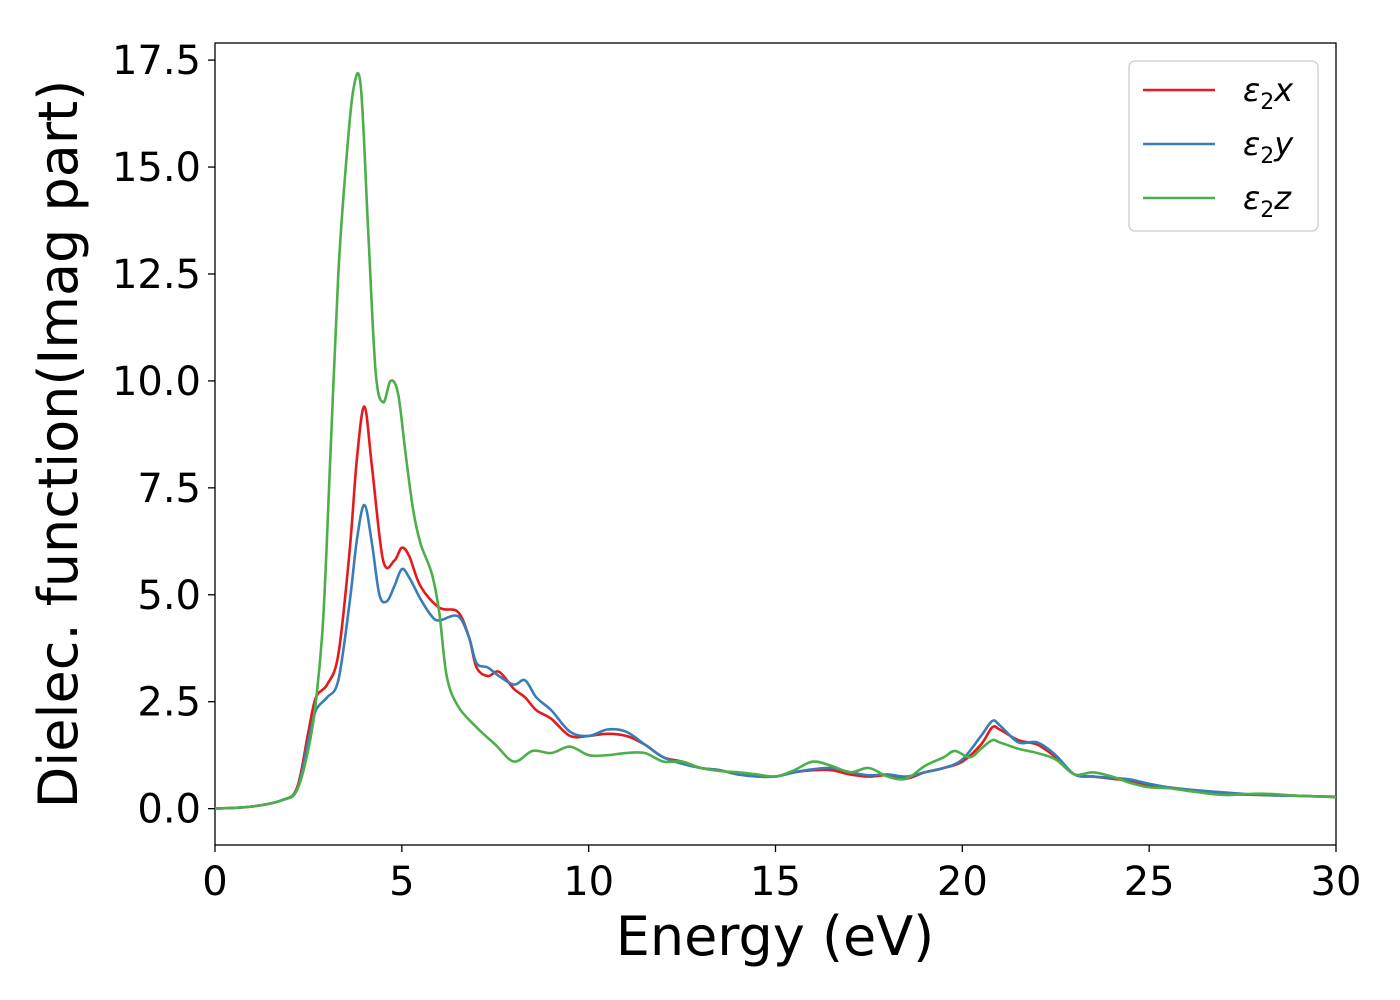 This screenshot has height=1000, width=1400. What do you see at coordinates (1268, 147) in the screenshot?
I see `legend-label-y: ε2y` at bounding box center [1268, 147].